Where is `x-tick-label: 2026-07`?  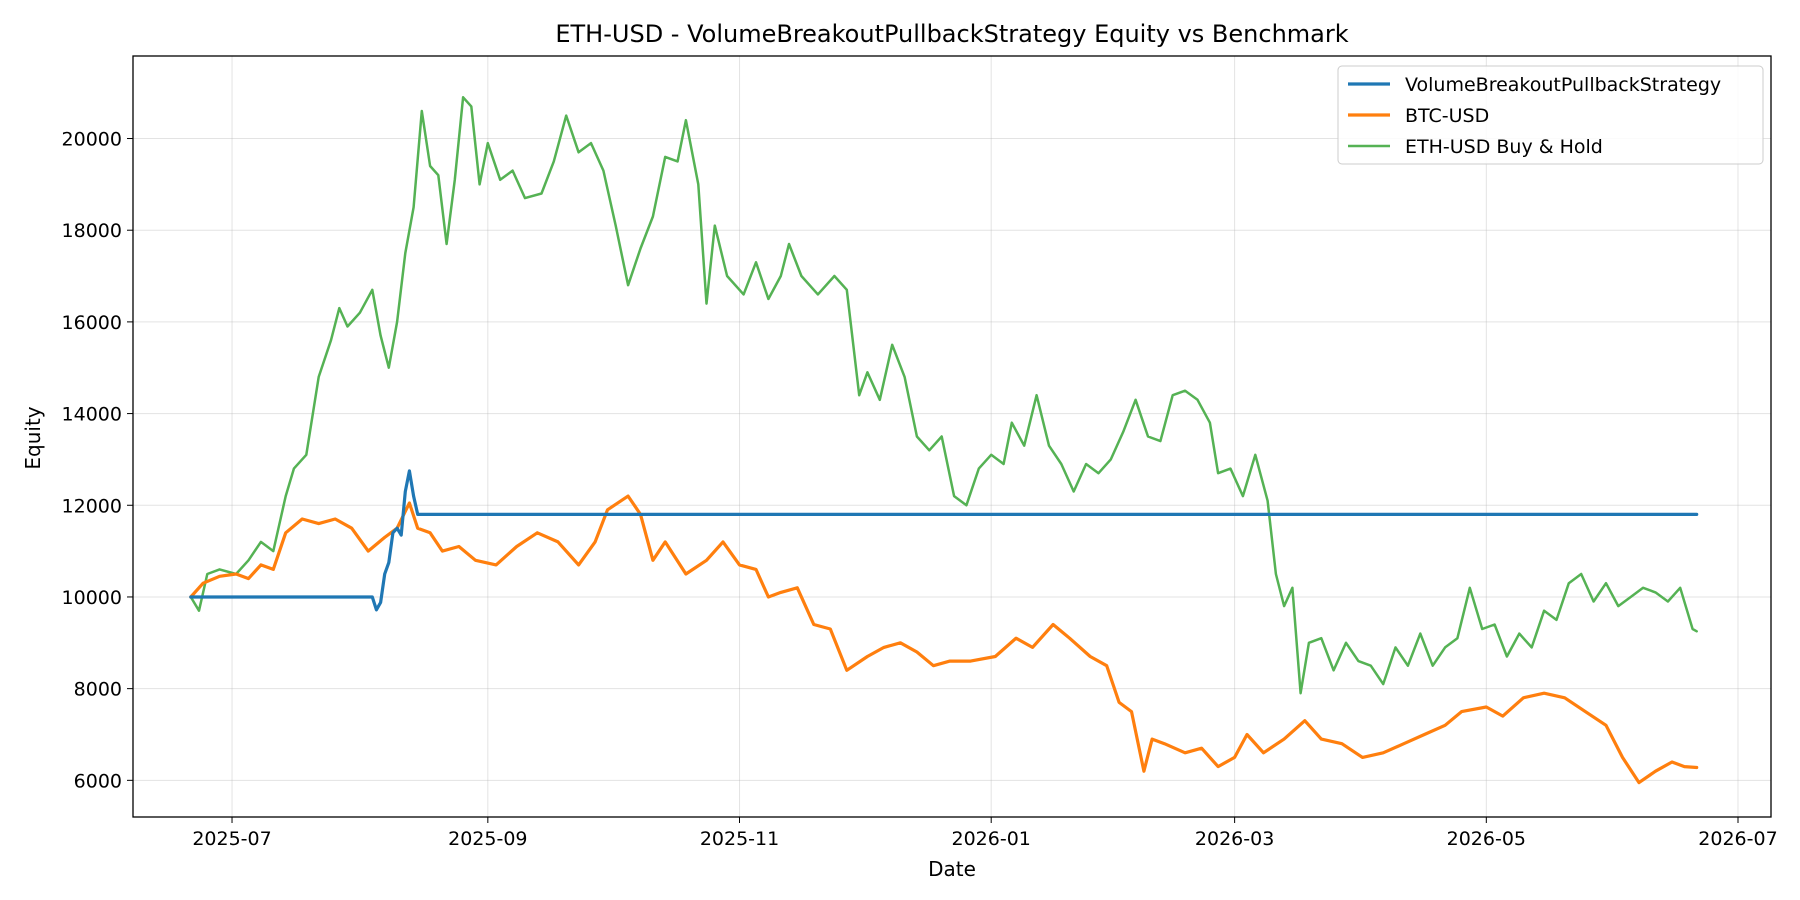
x-tick-label: 2026-07 is located at coordinates (1737, 839).